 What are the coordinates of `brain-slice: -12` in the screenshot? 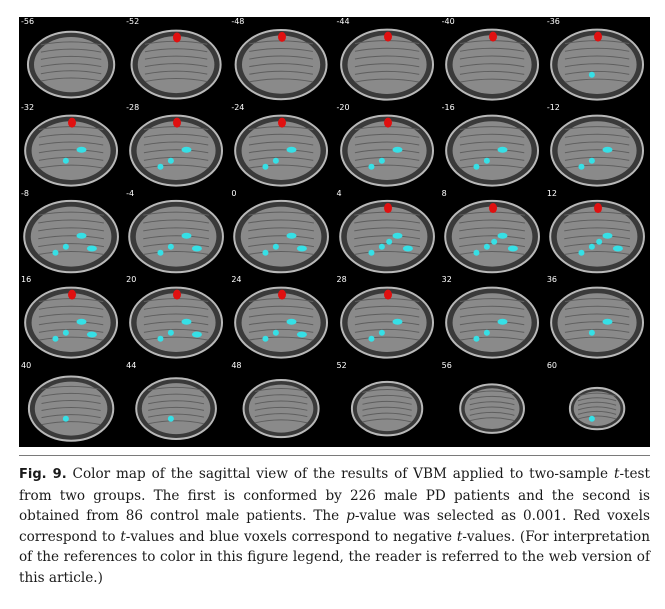 It's located at (596, 145).